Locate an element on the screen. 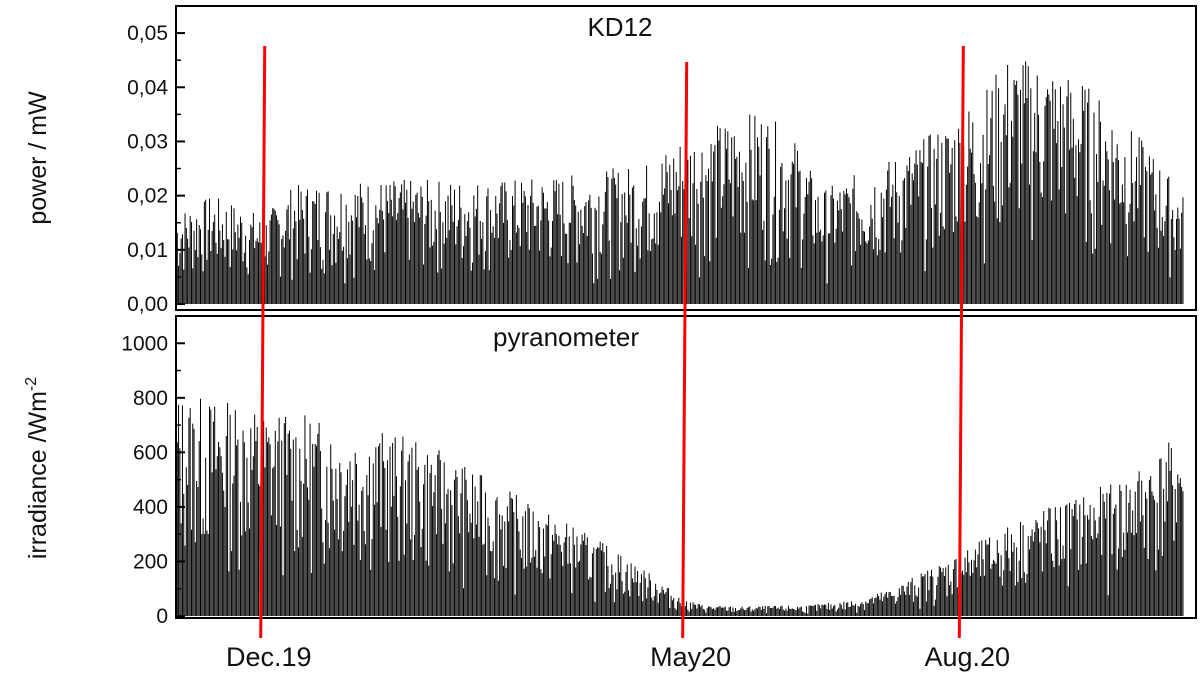 The height and width of the screenshot is (678, 1200). power-tick-label: 0,03 is located at coordinates (147, 141).